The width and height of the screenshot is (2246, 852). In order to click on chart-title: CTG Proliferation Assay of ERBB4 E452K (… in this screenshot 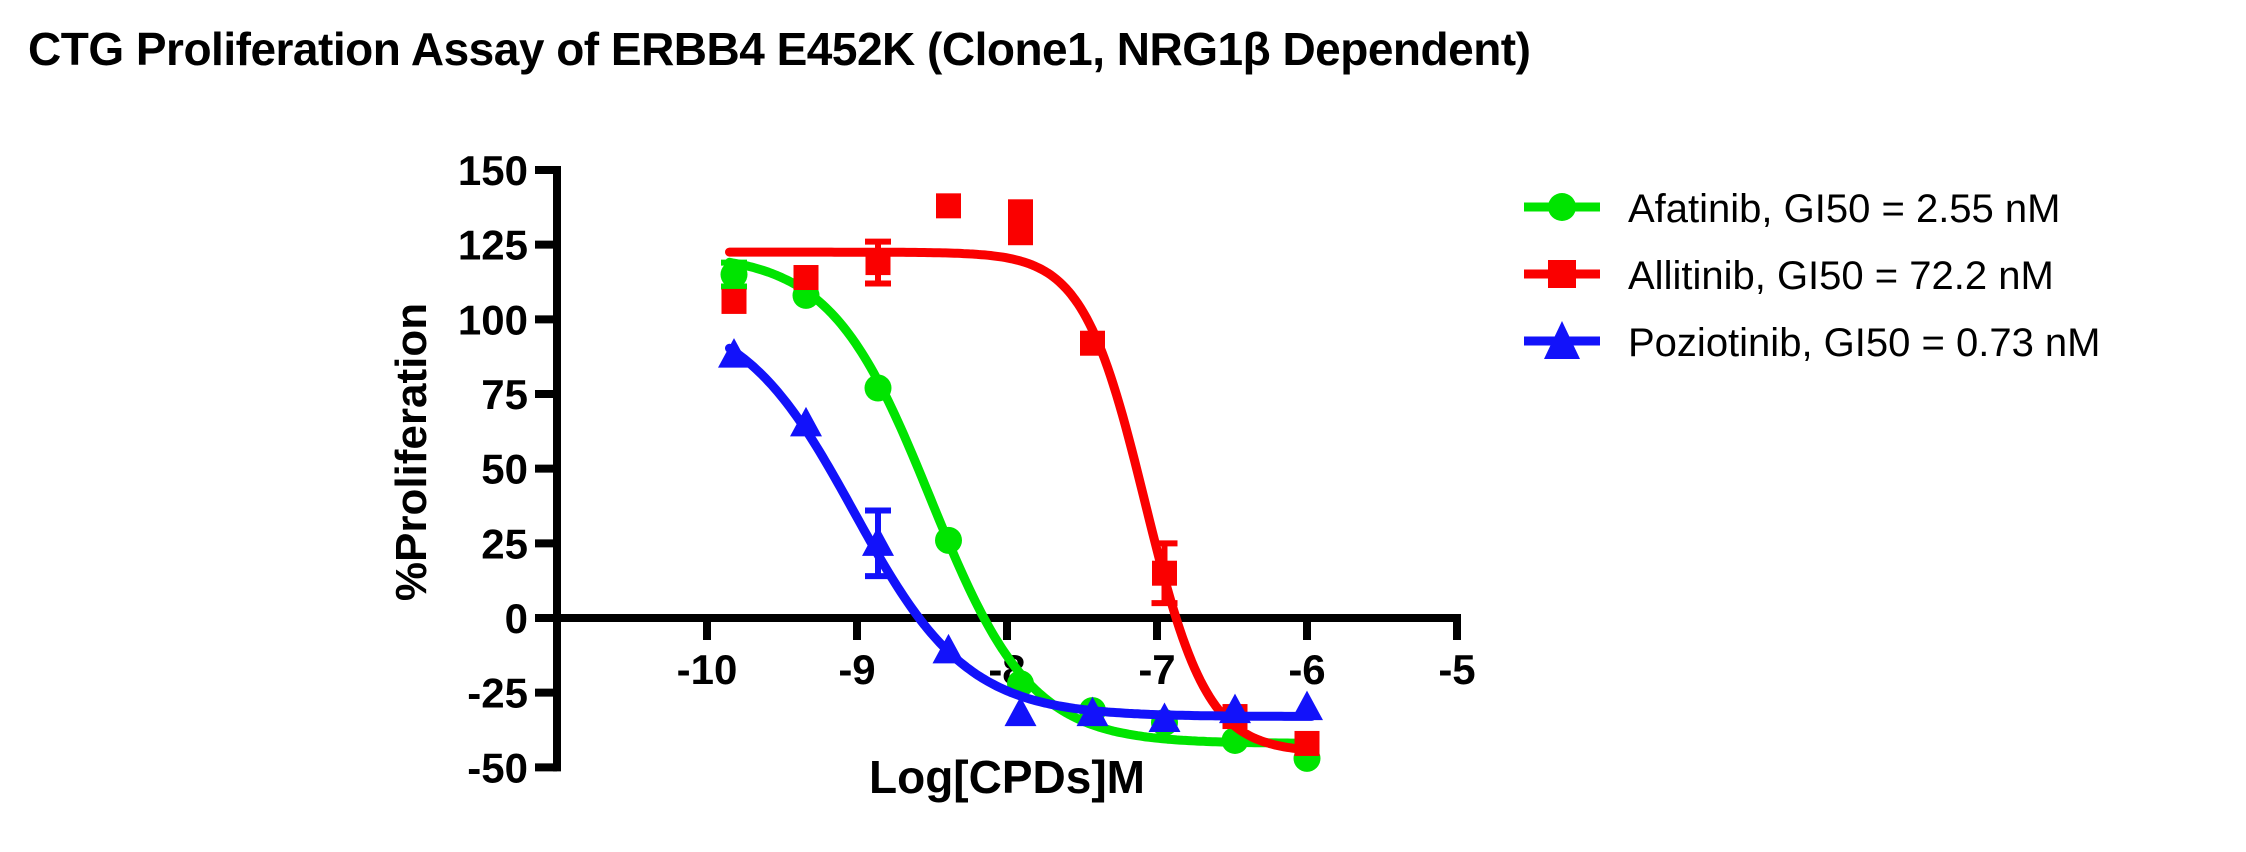, I will do `click(779, 49)`.